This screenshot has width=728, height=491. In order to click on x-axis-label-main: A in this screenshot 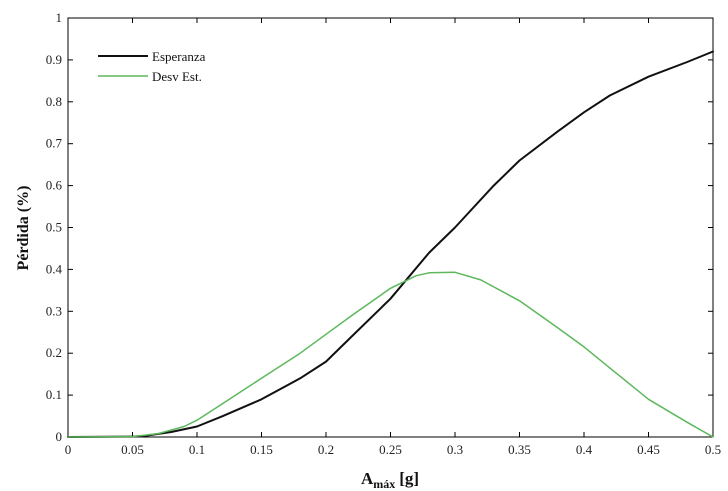, I will do `click(367, 478)`.